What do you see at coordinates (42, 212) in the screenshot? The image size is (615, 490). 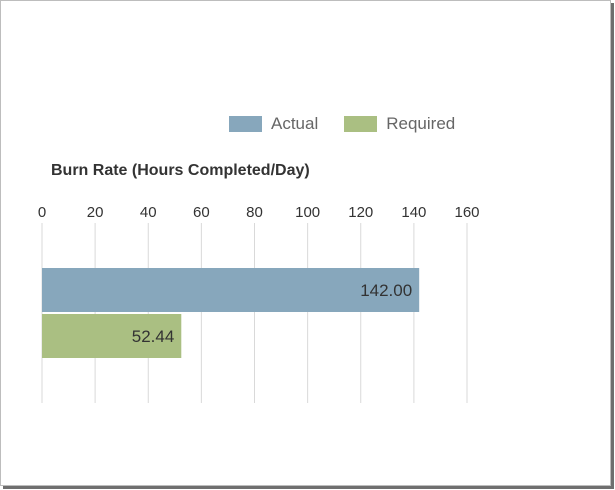 I see `x-tick-label-0: 0` at bounding box center [42, 212].